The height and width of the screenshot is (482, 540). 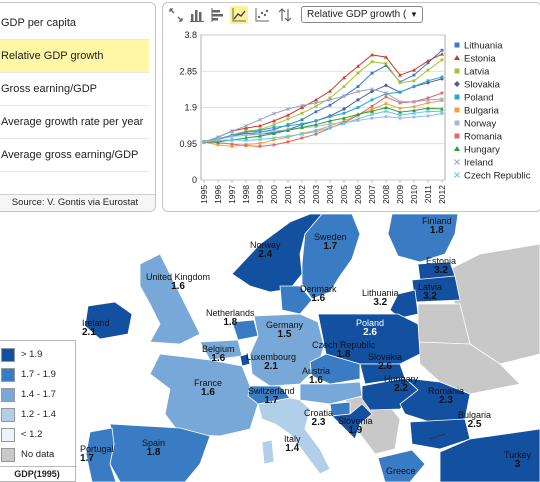 I want to click on y-tick-label: 0.95, so click(x=188, y=144).